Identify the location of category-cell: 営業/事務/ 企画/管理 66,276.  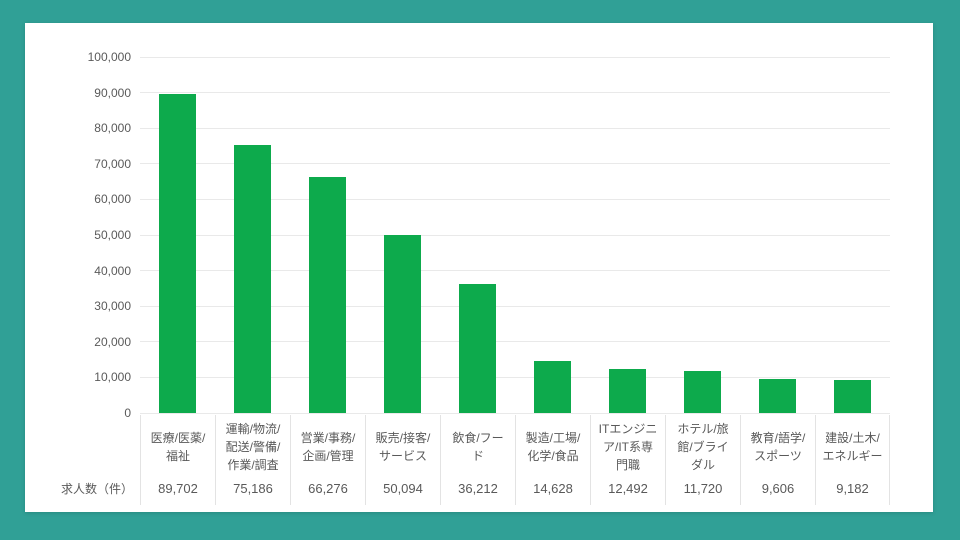
(327, 460).